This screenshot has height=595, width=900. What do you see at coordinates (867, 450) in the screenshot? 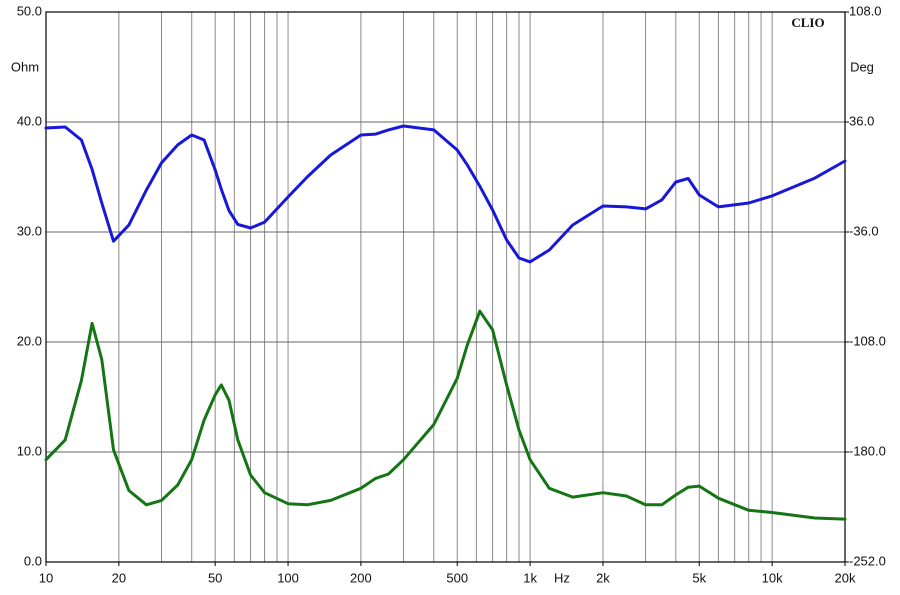
I see `y2-tick-label: -180.0` at bounding box center [867, 450].